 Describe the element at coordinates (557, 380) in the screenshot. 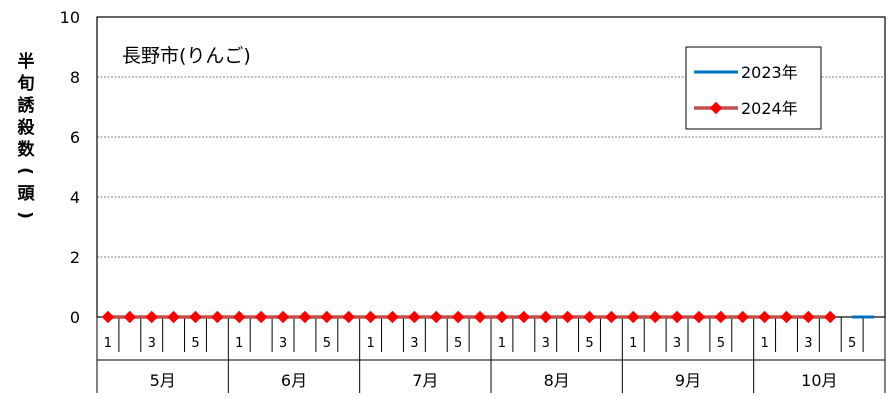

I see `month-label: 8月` at that location.